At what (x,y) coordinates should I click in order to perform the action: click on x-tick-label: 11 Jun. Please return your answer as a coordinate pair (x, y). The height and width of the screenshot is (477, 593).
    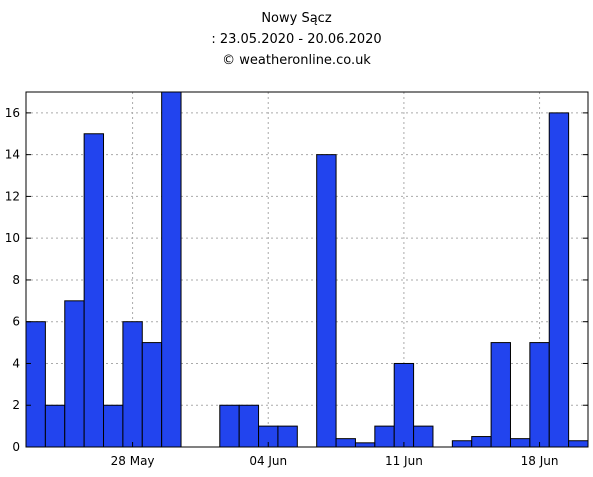
    Looking at the image, I should click on (404, 461).